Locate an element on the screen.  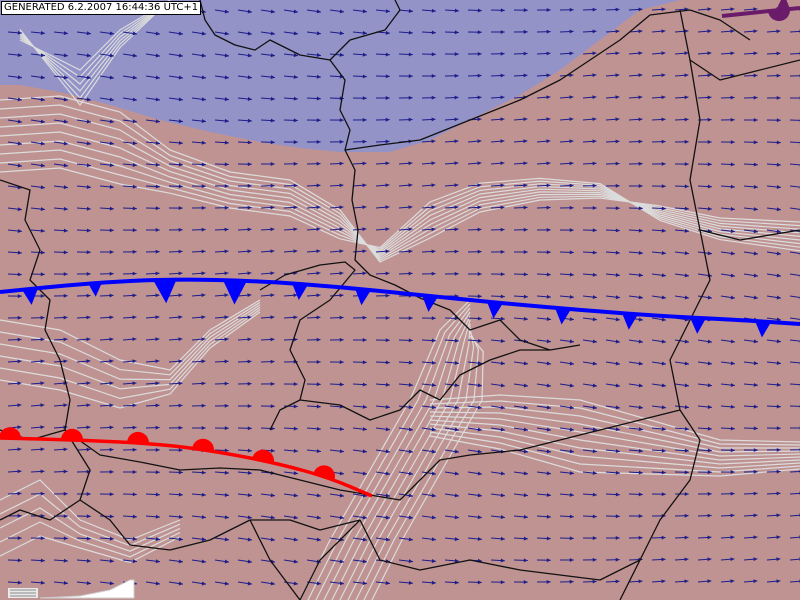
cold-front is located at coordinates (400, 307).